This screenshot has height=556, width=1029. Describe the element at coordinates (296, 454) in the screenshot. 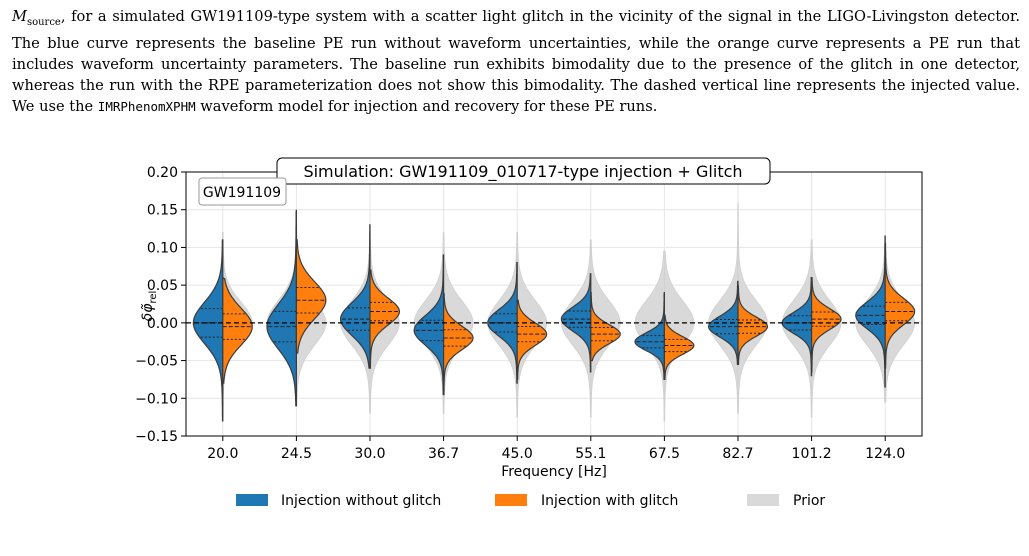

I see `x-tick-label: 24.5` at that location.